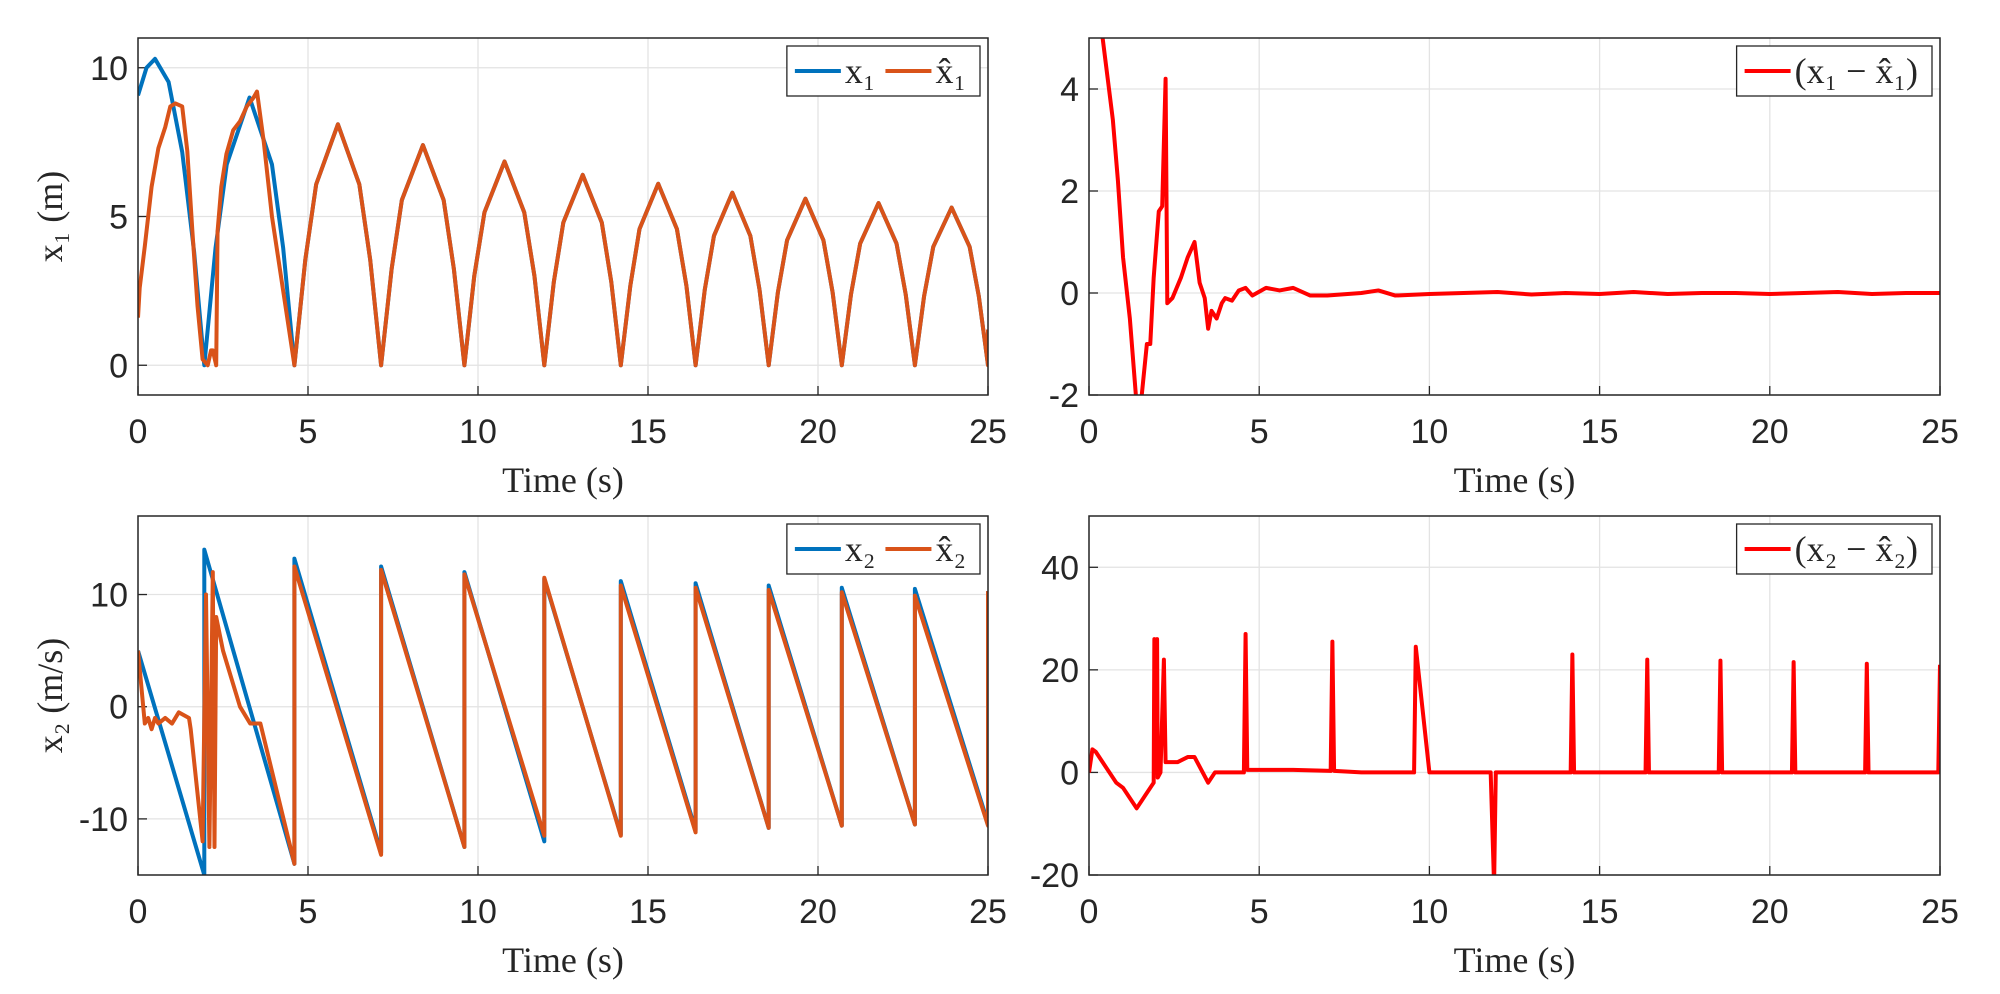 Image resolution: width=2000 pixels, height=994 pixels. I want to click on y-tick-label: 5, so click(118, 218).